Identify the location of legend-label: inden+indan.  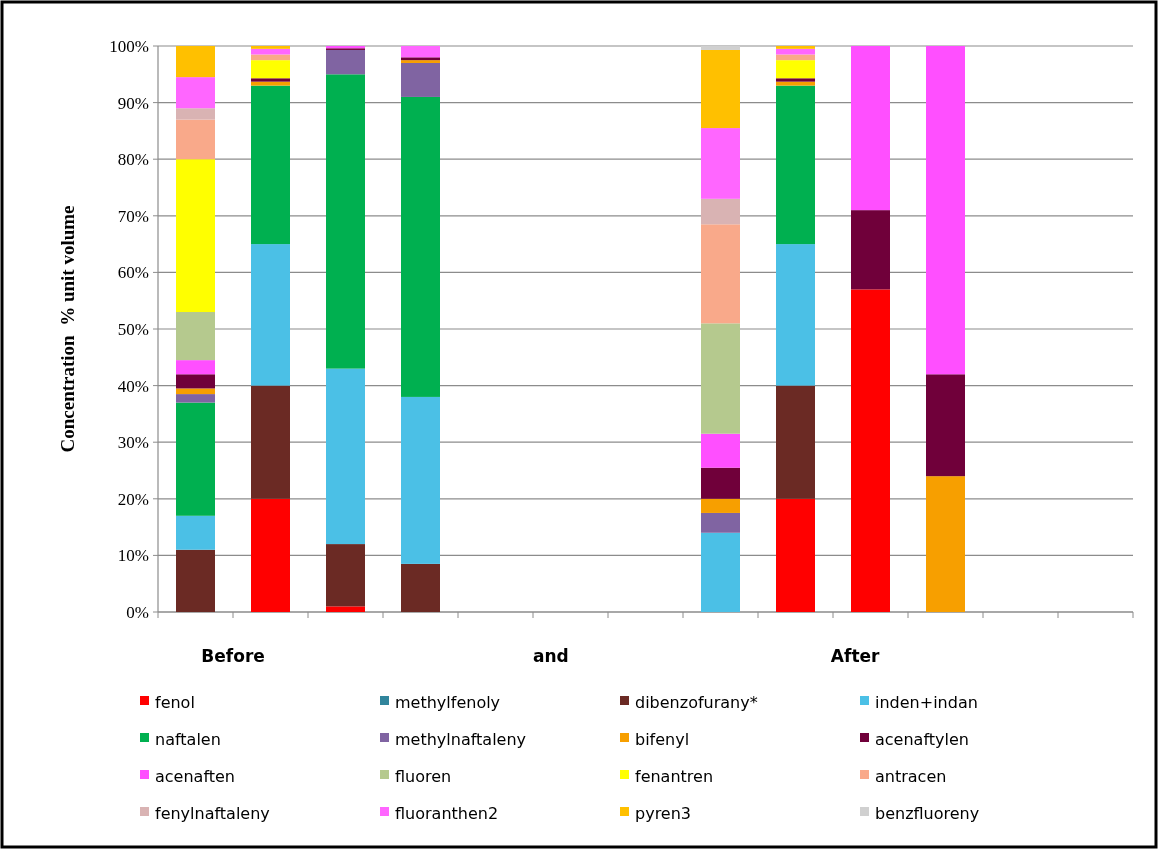
(926, 702).